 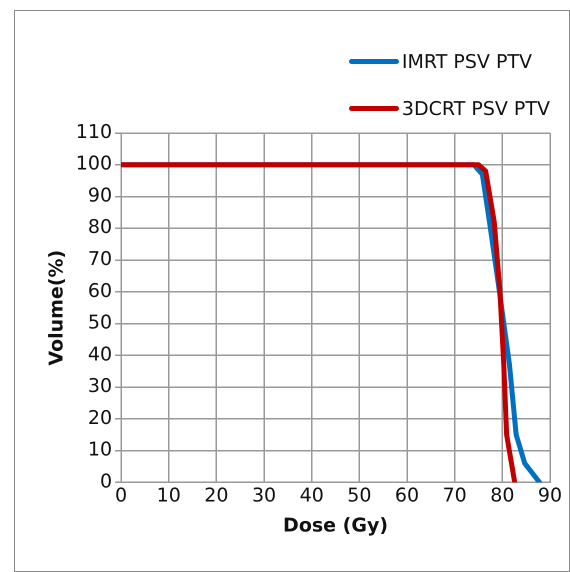 I want to click on x-tick-label: 20, so click(x=216, y=495).